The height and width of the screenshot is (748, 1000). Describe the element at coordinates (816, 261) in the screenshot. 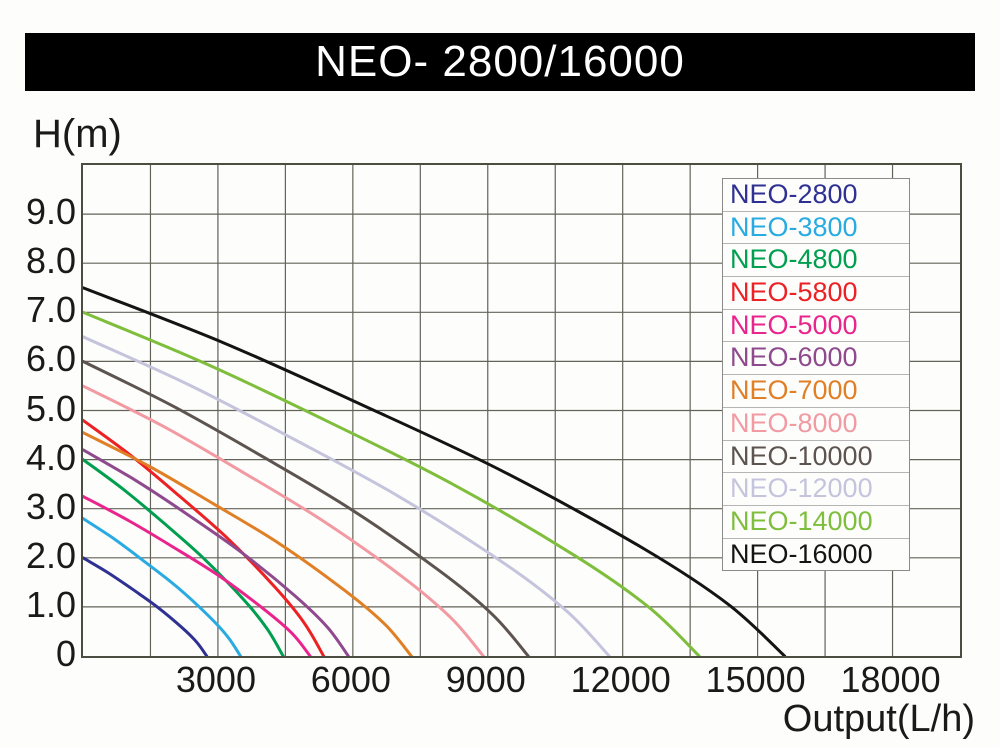

I see `legend-item-NEO-4800: NEO-4800` at that location.